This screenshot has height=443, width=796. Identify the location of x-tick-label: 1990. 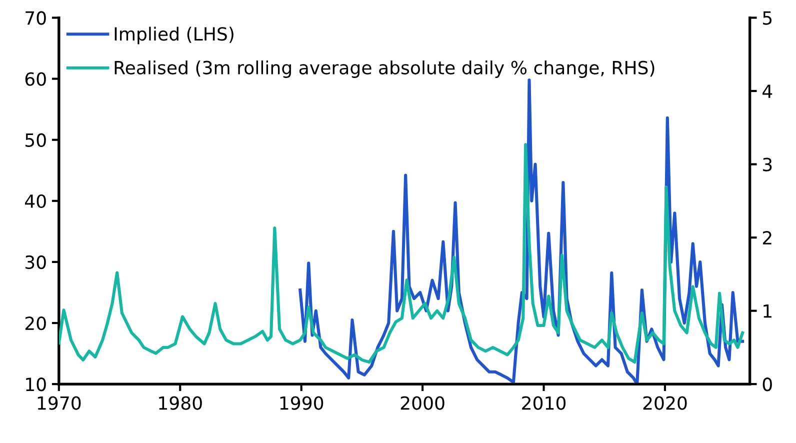
(302, 403).